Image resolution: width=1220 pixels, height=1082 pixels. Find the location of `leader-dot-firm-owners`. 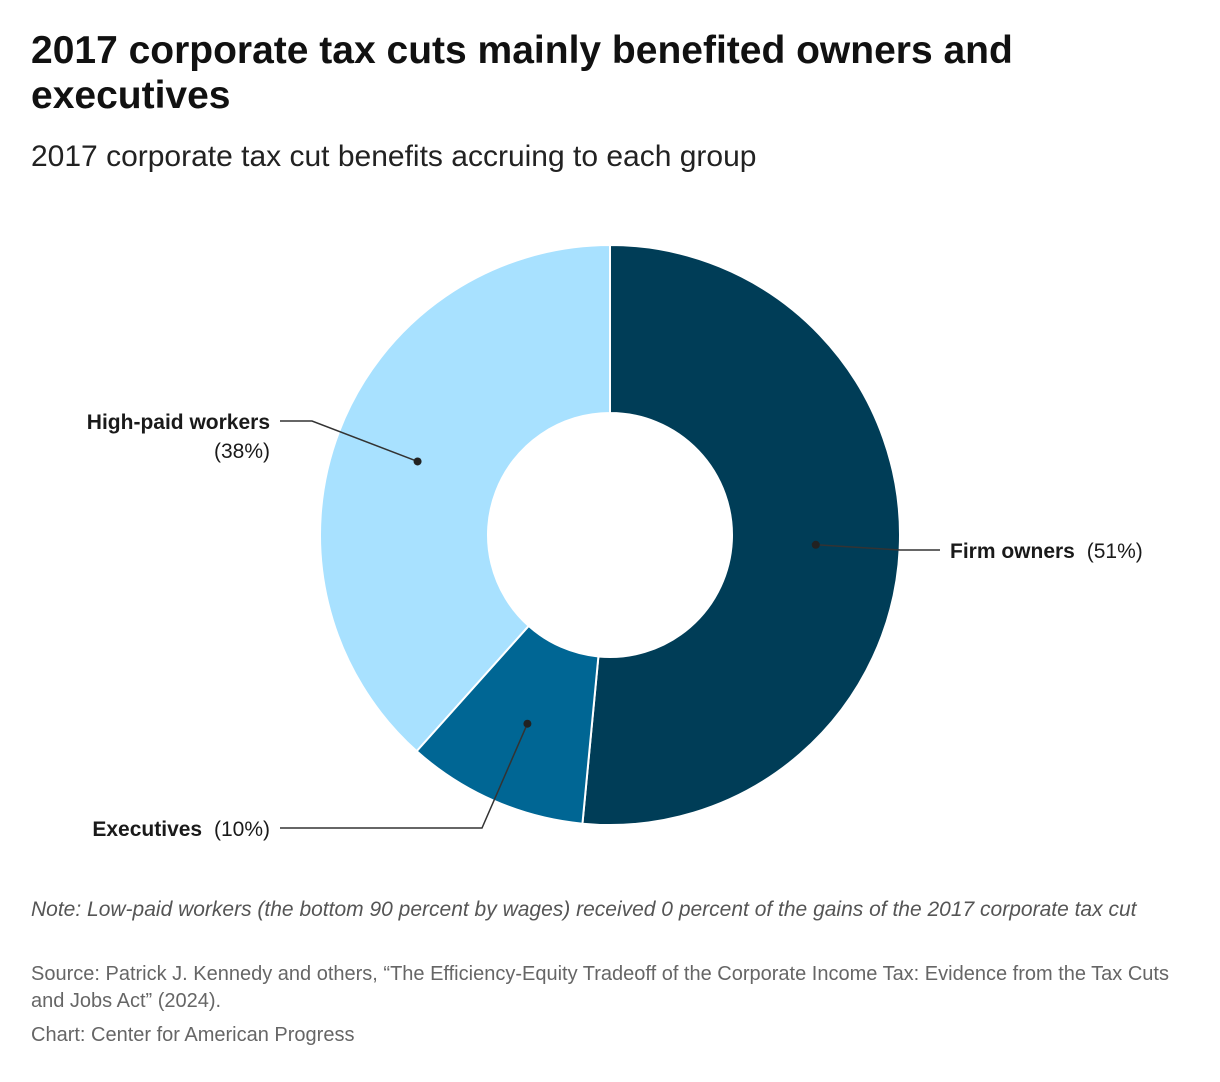

leader-dot-firm-owners is located at coordinates (815, 544).